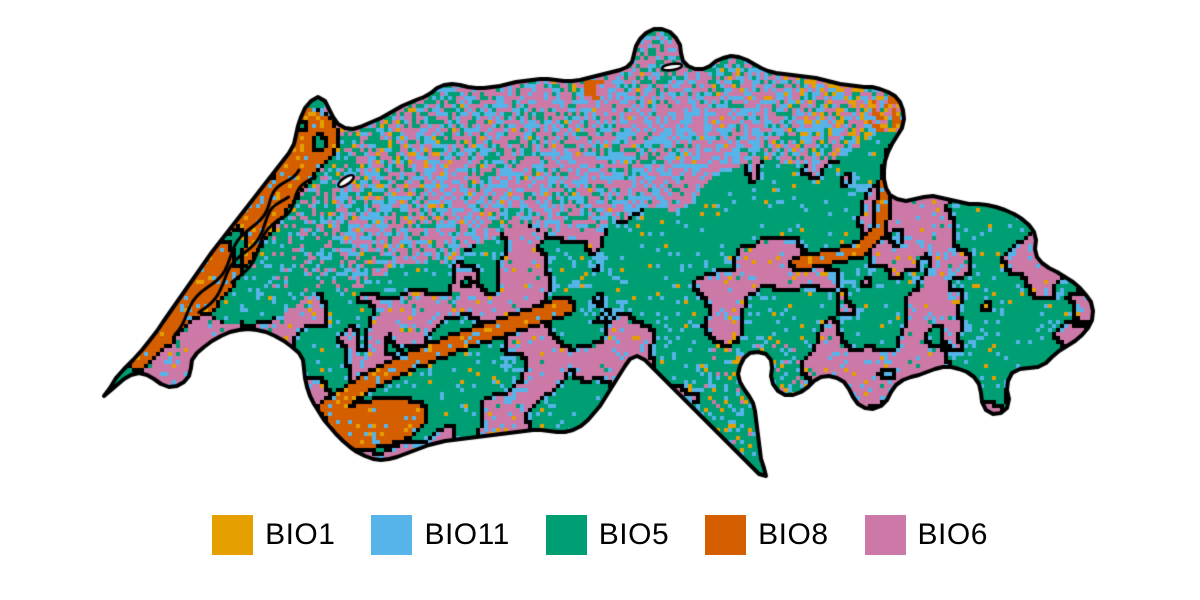  I want to click on legend-label-bio1: BIO1, so click(300, 534).